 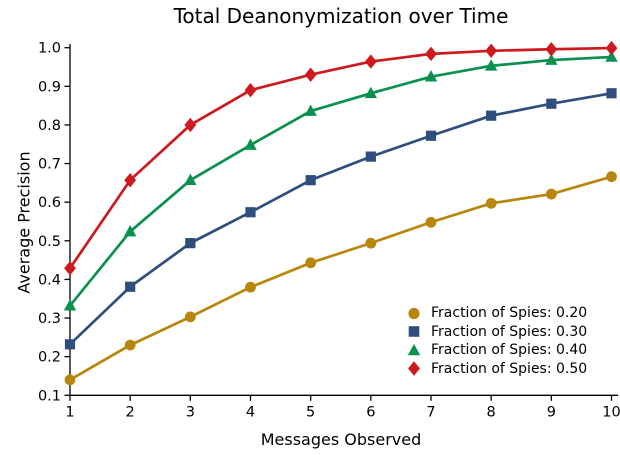 What do you see at coordinates (49, 242) in the screenshot?
I see `y-tick-label: 0.5` at bounding box center [49, 242].